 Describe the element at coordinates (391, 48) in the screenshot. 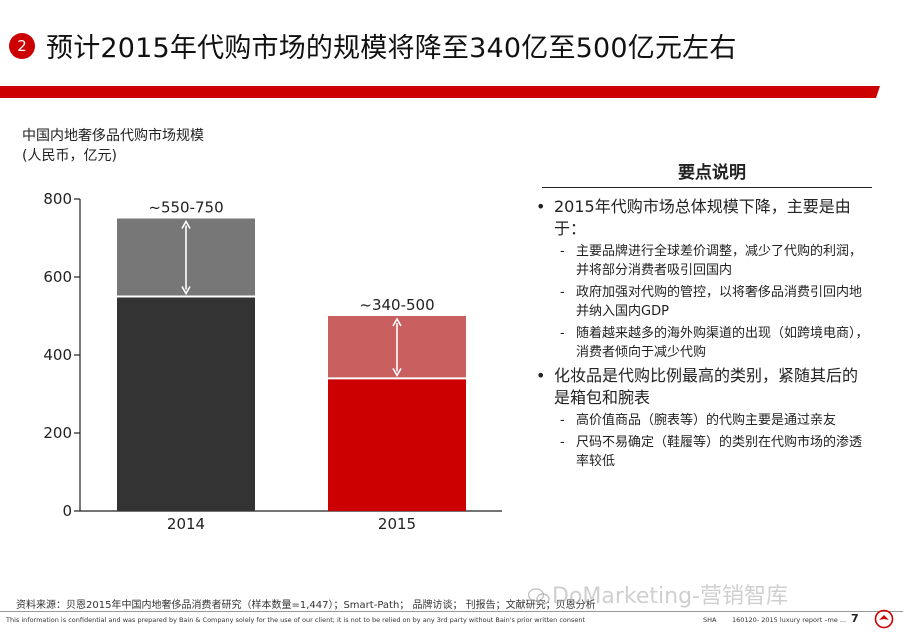

I see `page-title: 预计2015年代购市场的规模将降至340亿至500亿元左右` at that location.